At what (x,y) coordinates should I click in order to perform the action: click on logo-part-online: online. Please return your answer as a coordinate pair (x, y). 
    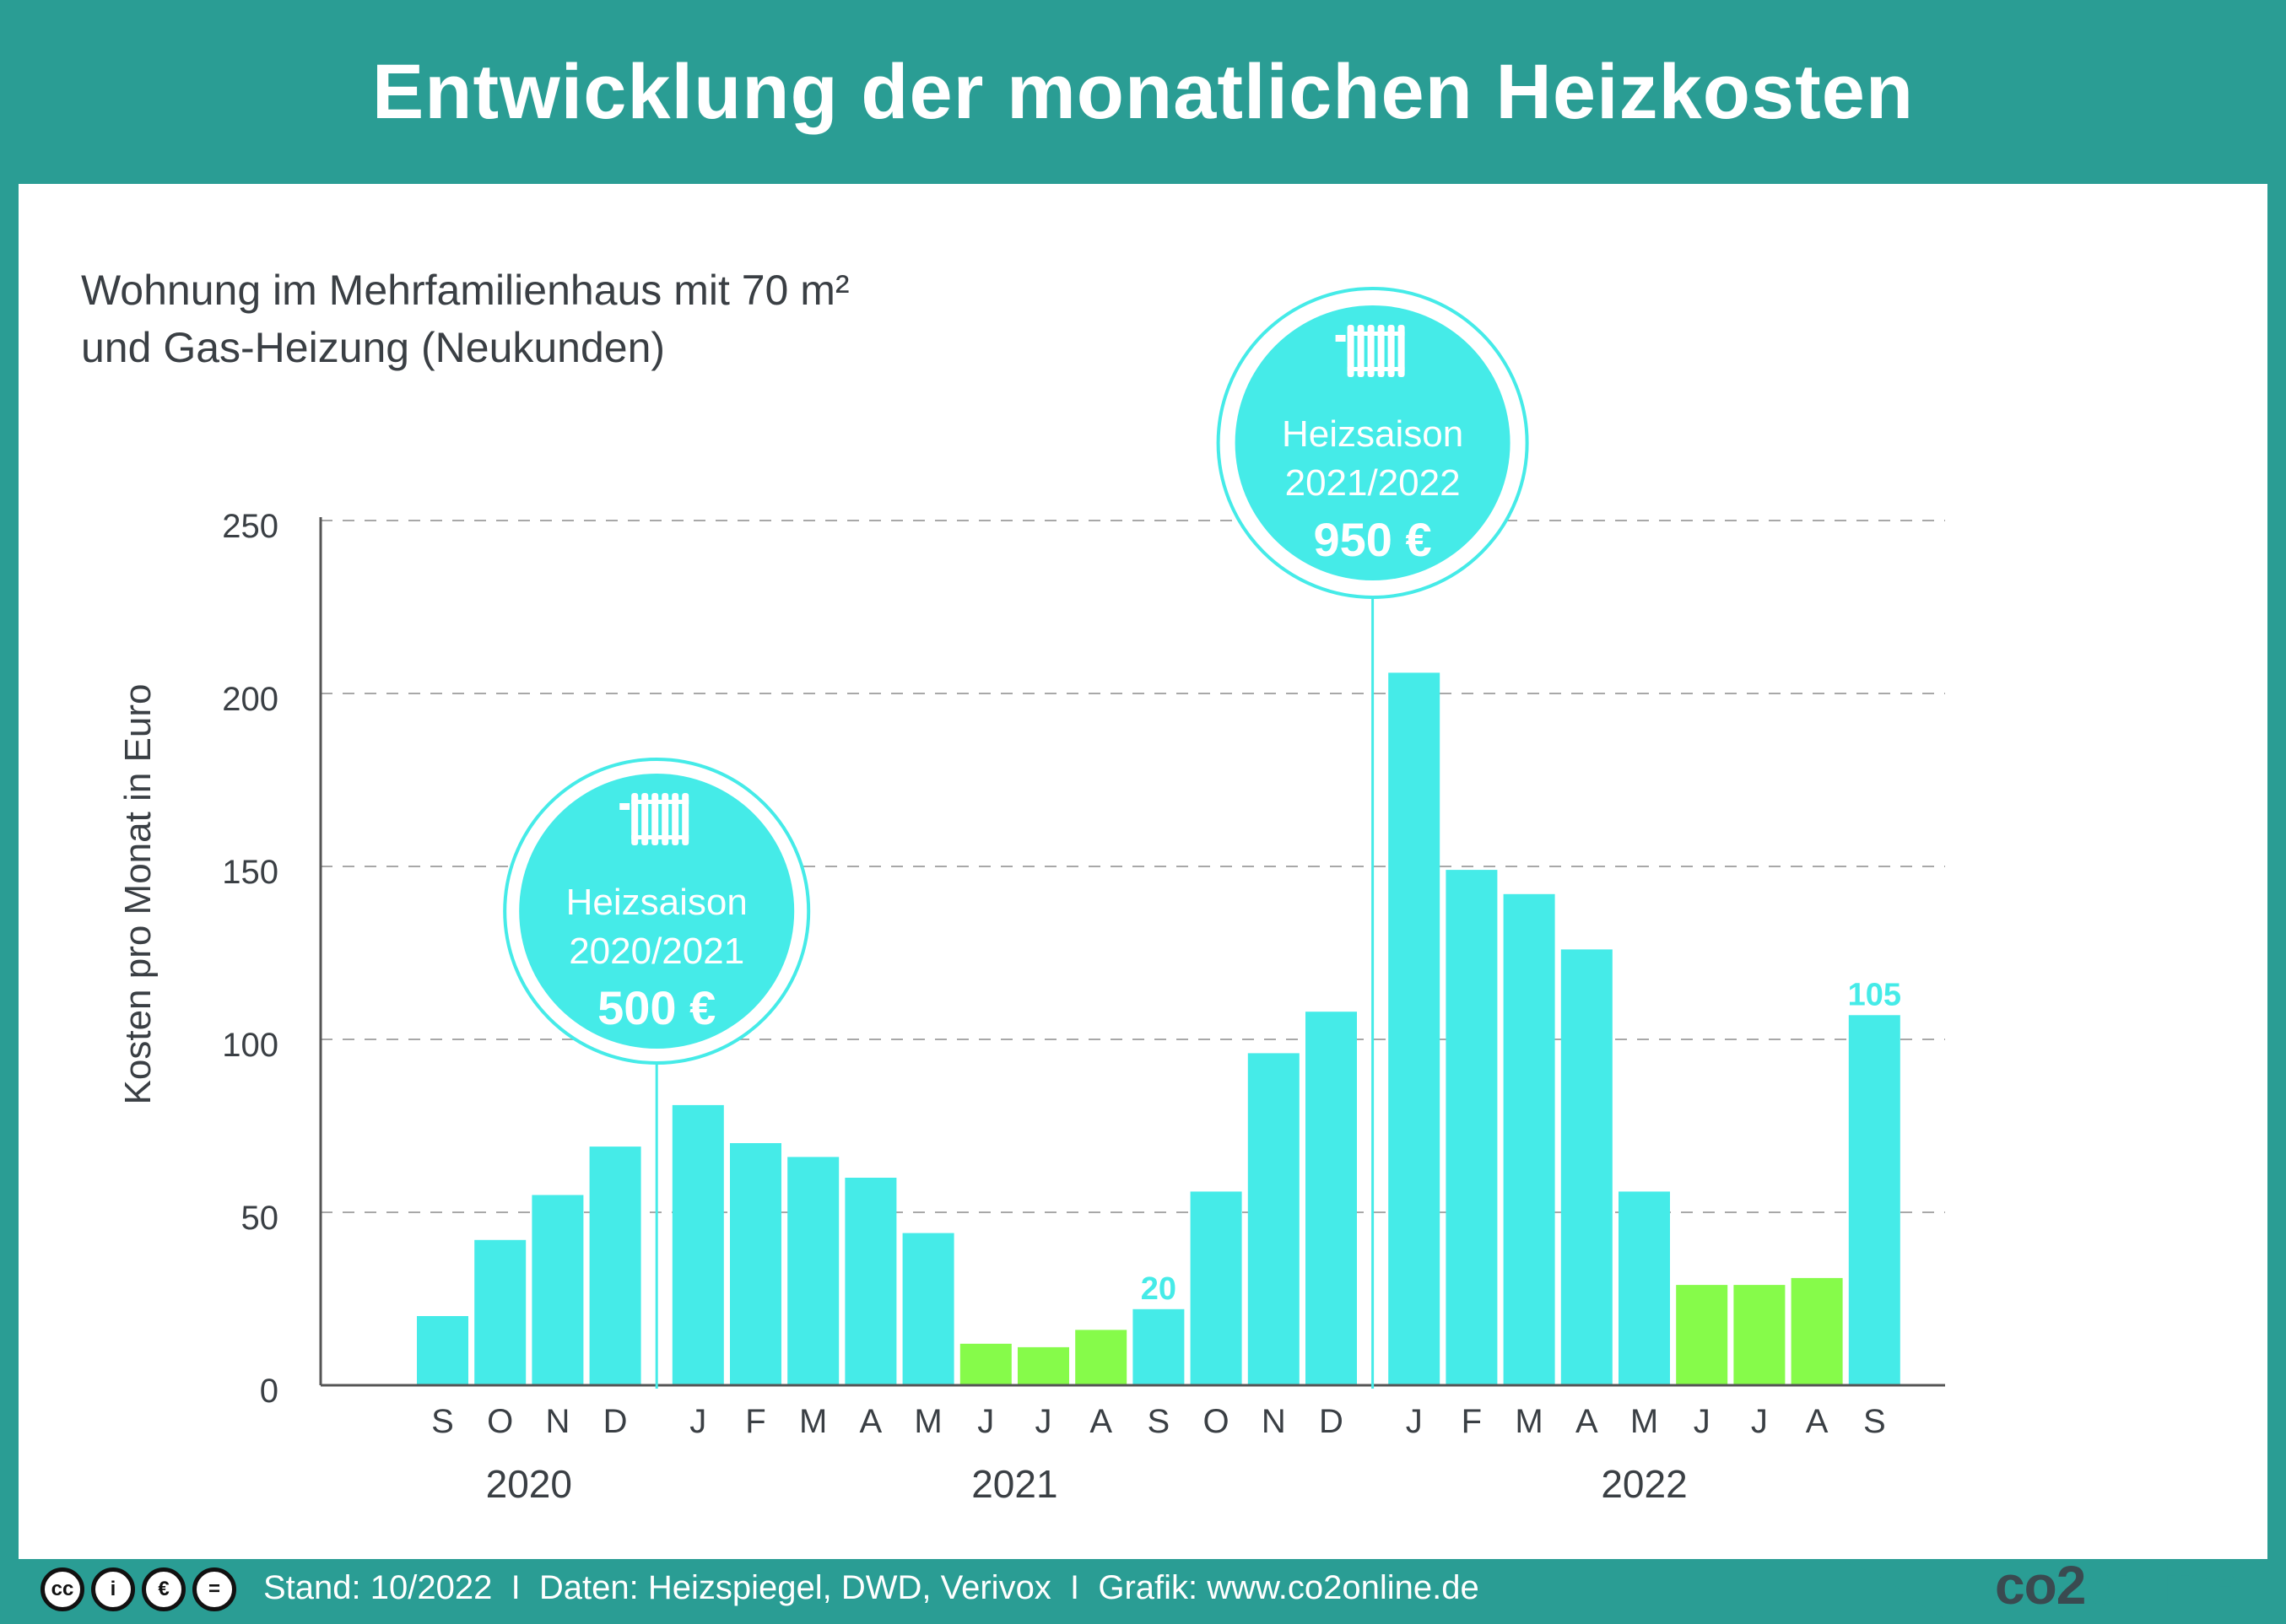
    Looking at the image, I should click on (2162, 1585).